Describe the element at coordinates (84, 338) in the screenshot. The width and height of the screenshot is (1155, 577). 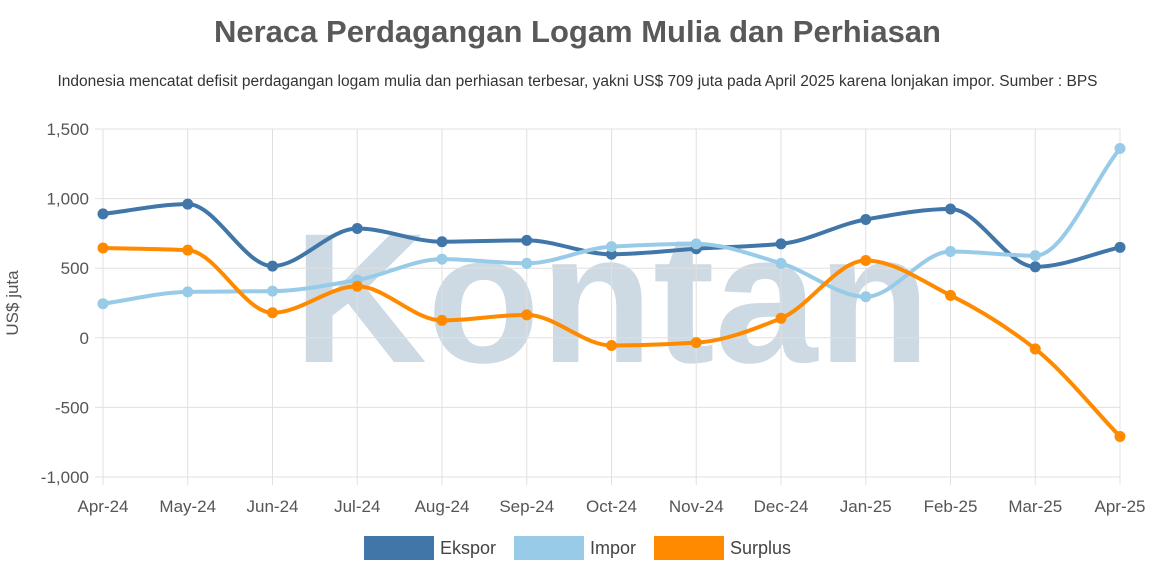
I see `y-tick-label: 0` at that location.